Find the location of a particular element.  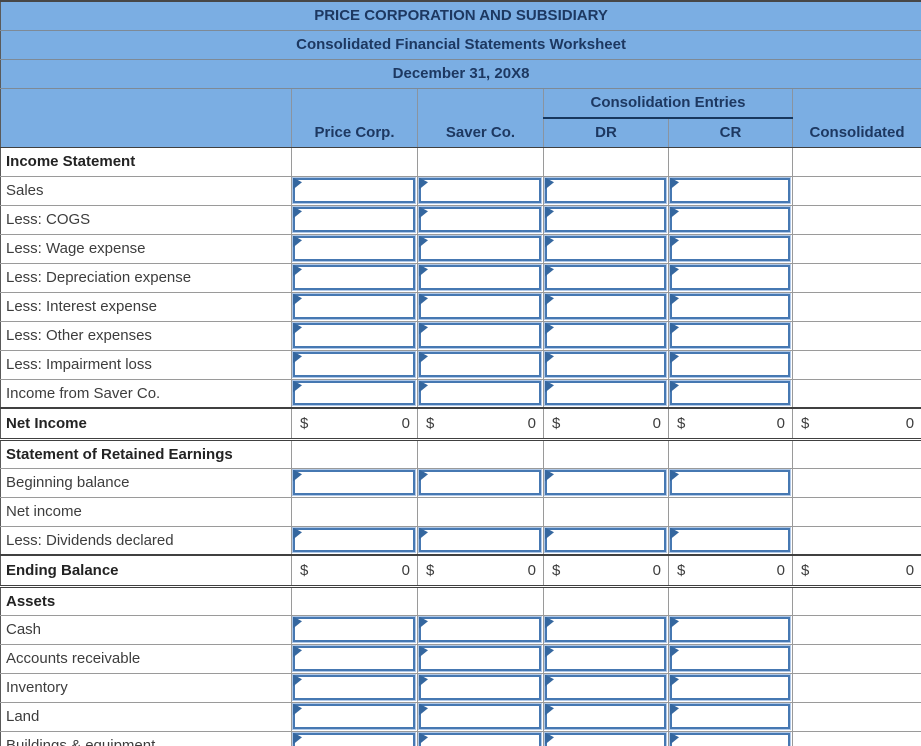

row-label: Less: Other expenses is located at coordinates (146, 336).